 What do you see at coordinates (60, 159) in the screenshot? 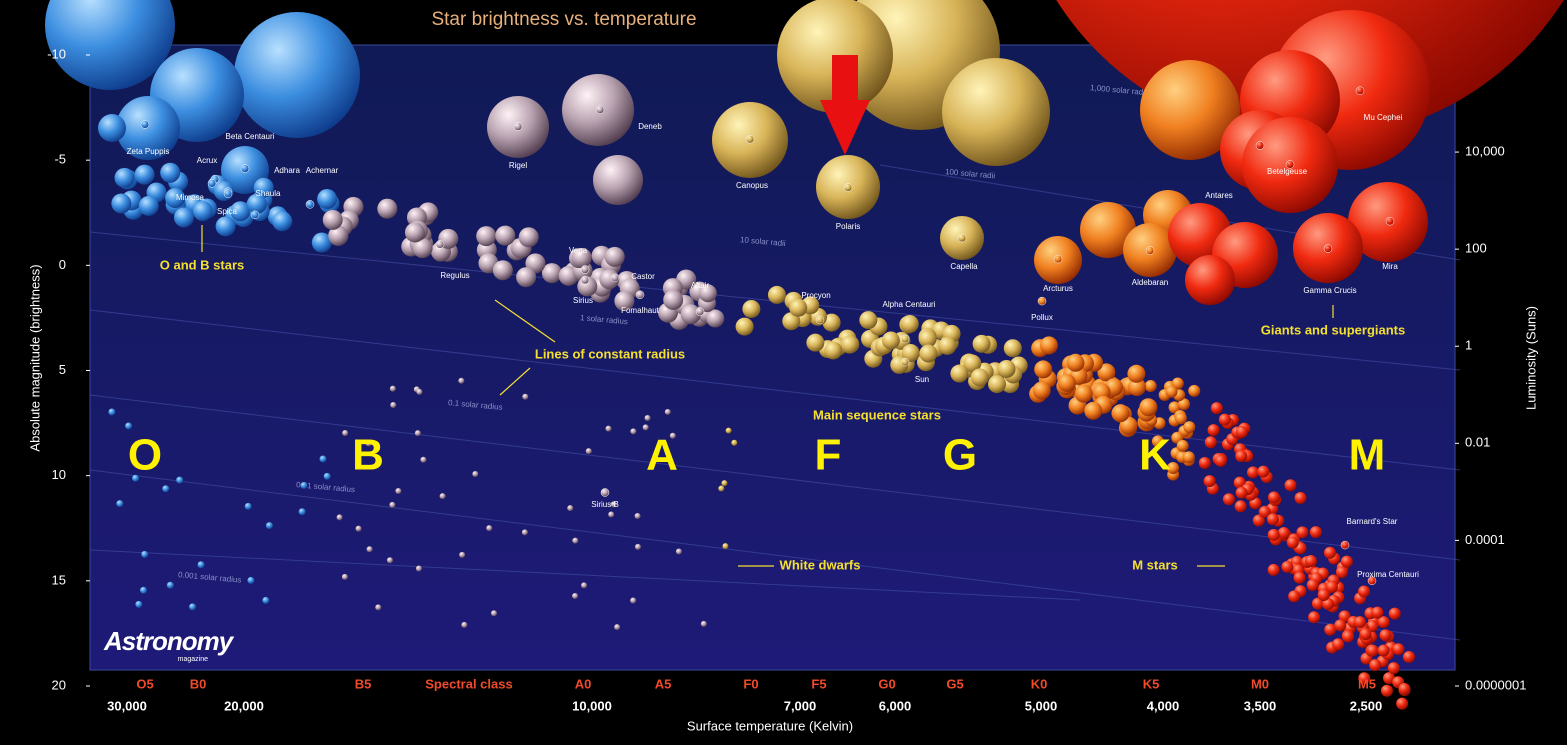
I see `y-tick-label: -5` at bounding box center [60, 159].